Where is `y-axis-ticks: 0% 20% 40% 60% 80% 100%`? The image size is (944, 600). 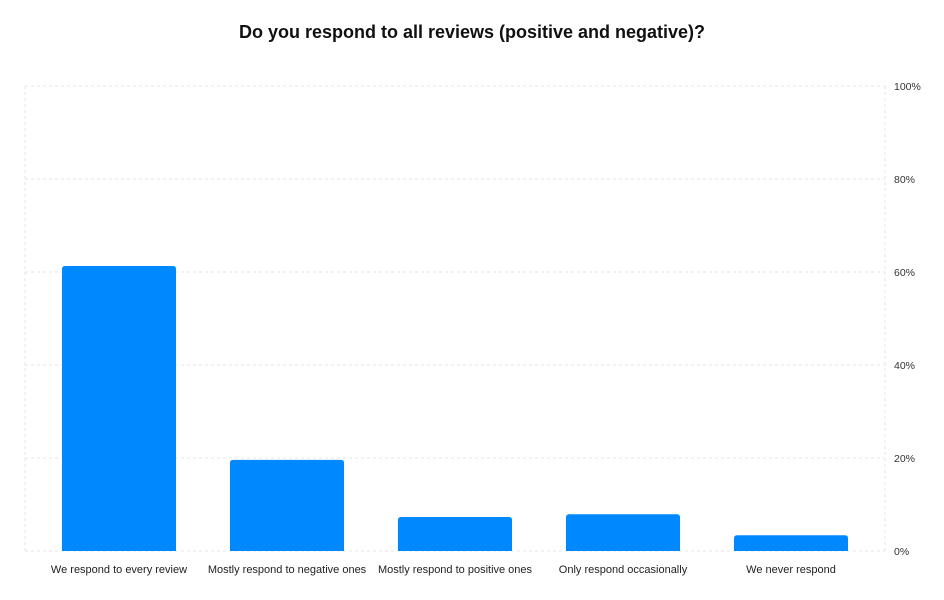 y-axis-ticks: 0% 20% 40% 60% 80% 100% is located at coordinates (907, 319).